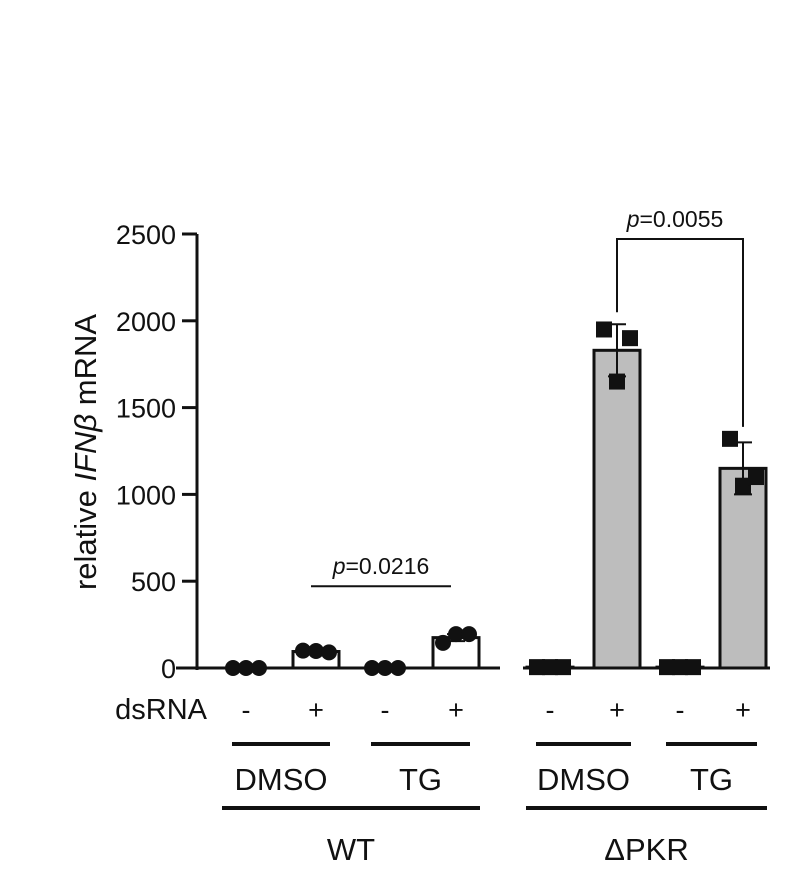 This screenshot has width=809, height=890. Describe the element at coordinates (646, 849) in the screenshot. I see `genotype-label: ΔPKR` at that location.